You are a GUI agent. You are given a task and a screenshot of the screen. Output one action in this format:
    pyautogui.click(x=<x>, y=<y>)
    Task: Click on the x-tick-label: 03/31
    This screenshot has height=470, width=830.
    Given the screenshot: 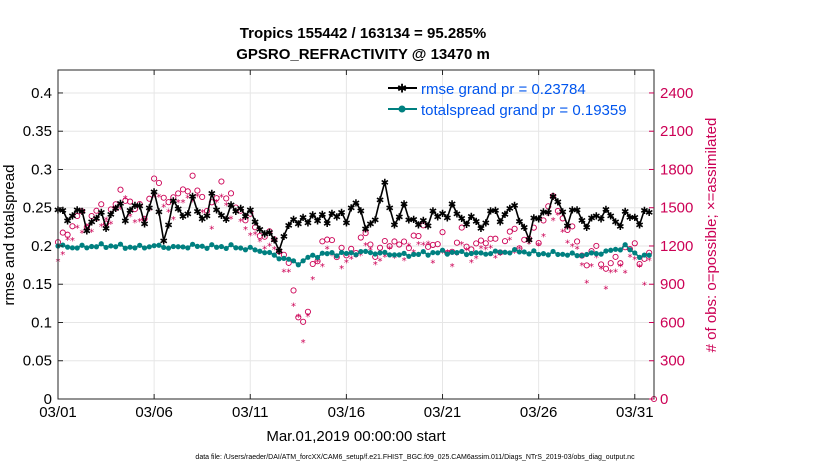 What is the action you would take?
    pyautogui.click(x=635, y=412)
    